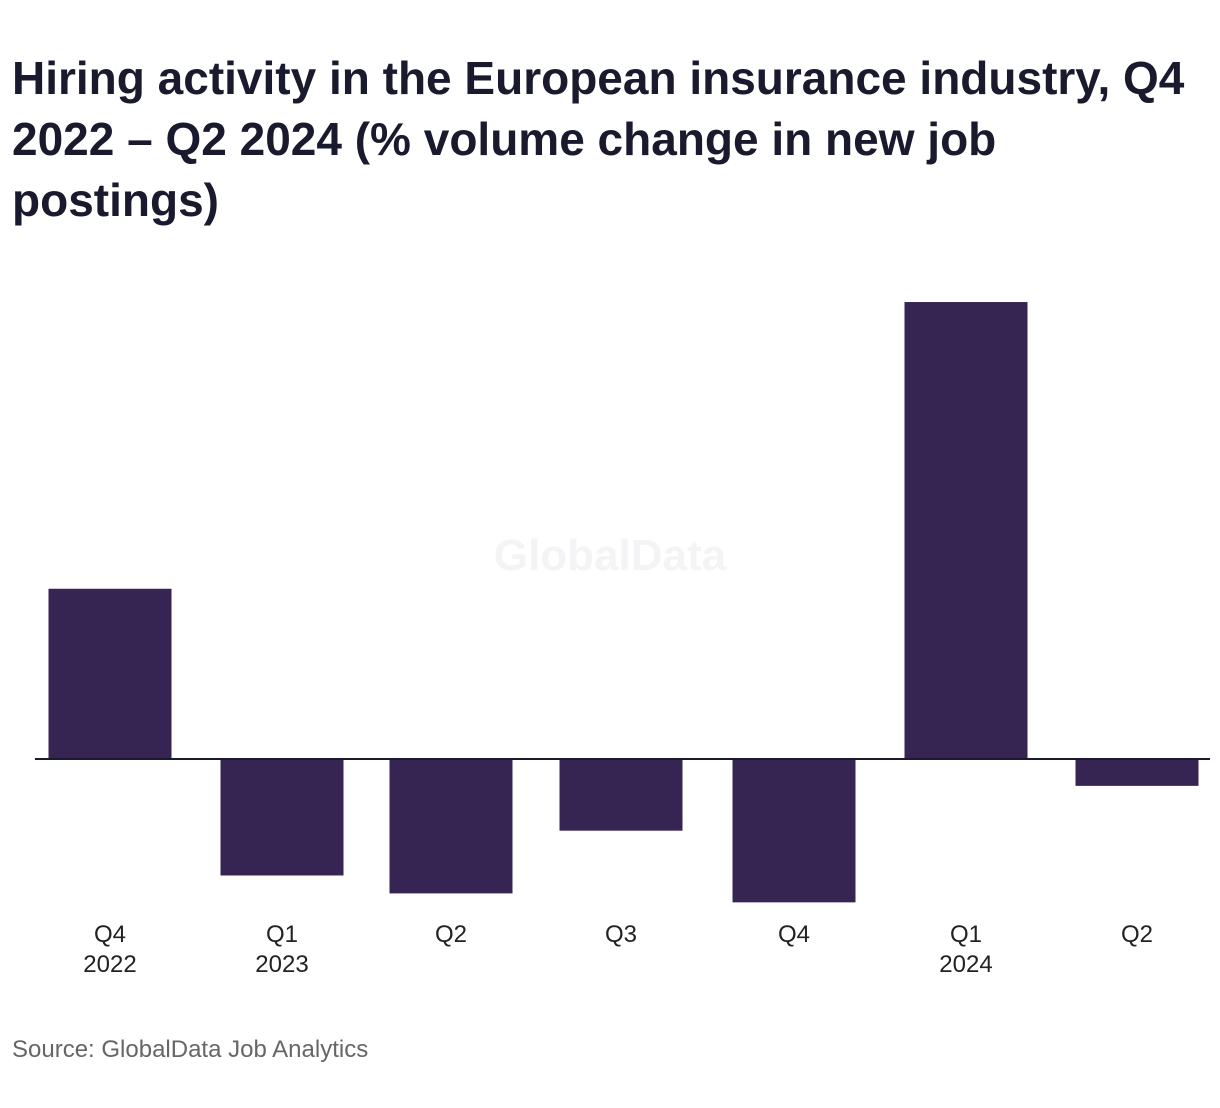 Image resolution: width=1220 pixels, height=1108 pixels. I want to click on category-labels: Q4 2022 Q1 2023 Q2 Q3 Q4 Q1 2024 Q2, so click(618, 949).